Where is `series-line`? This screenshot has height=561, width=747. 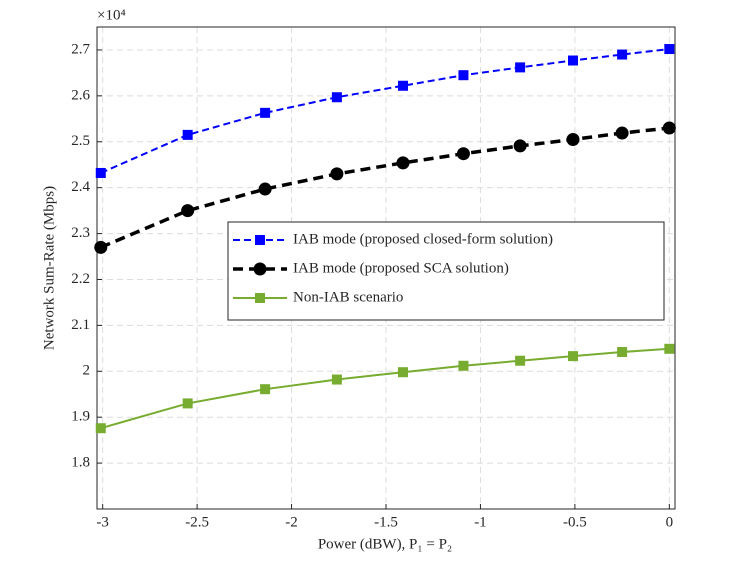
series-line is located at coordinates (385, 388).